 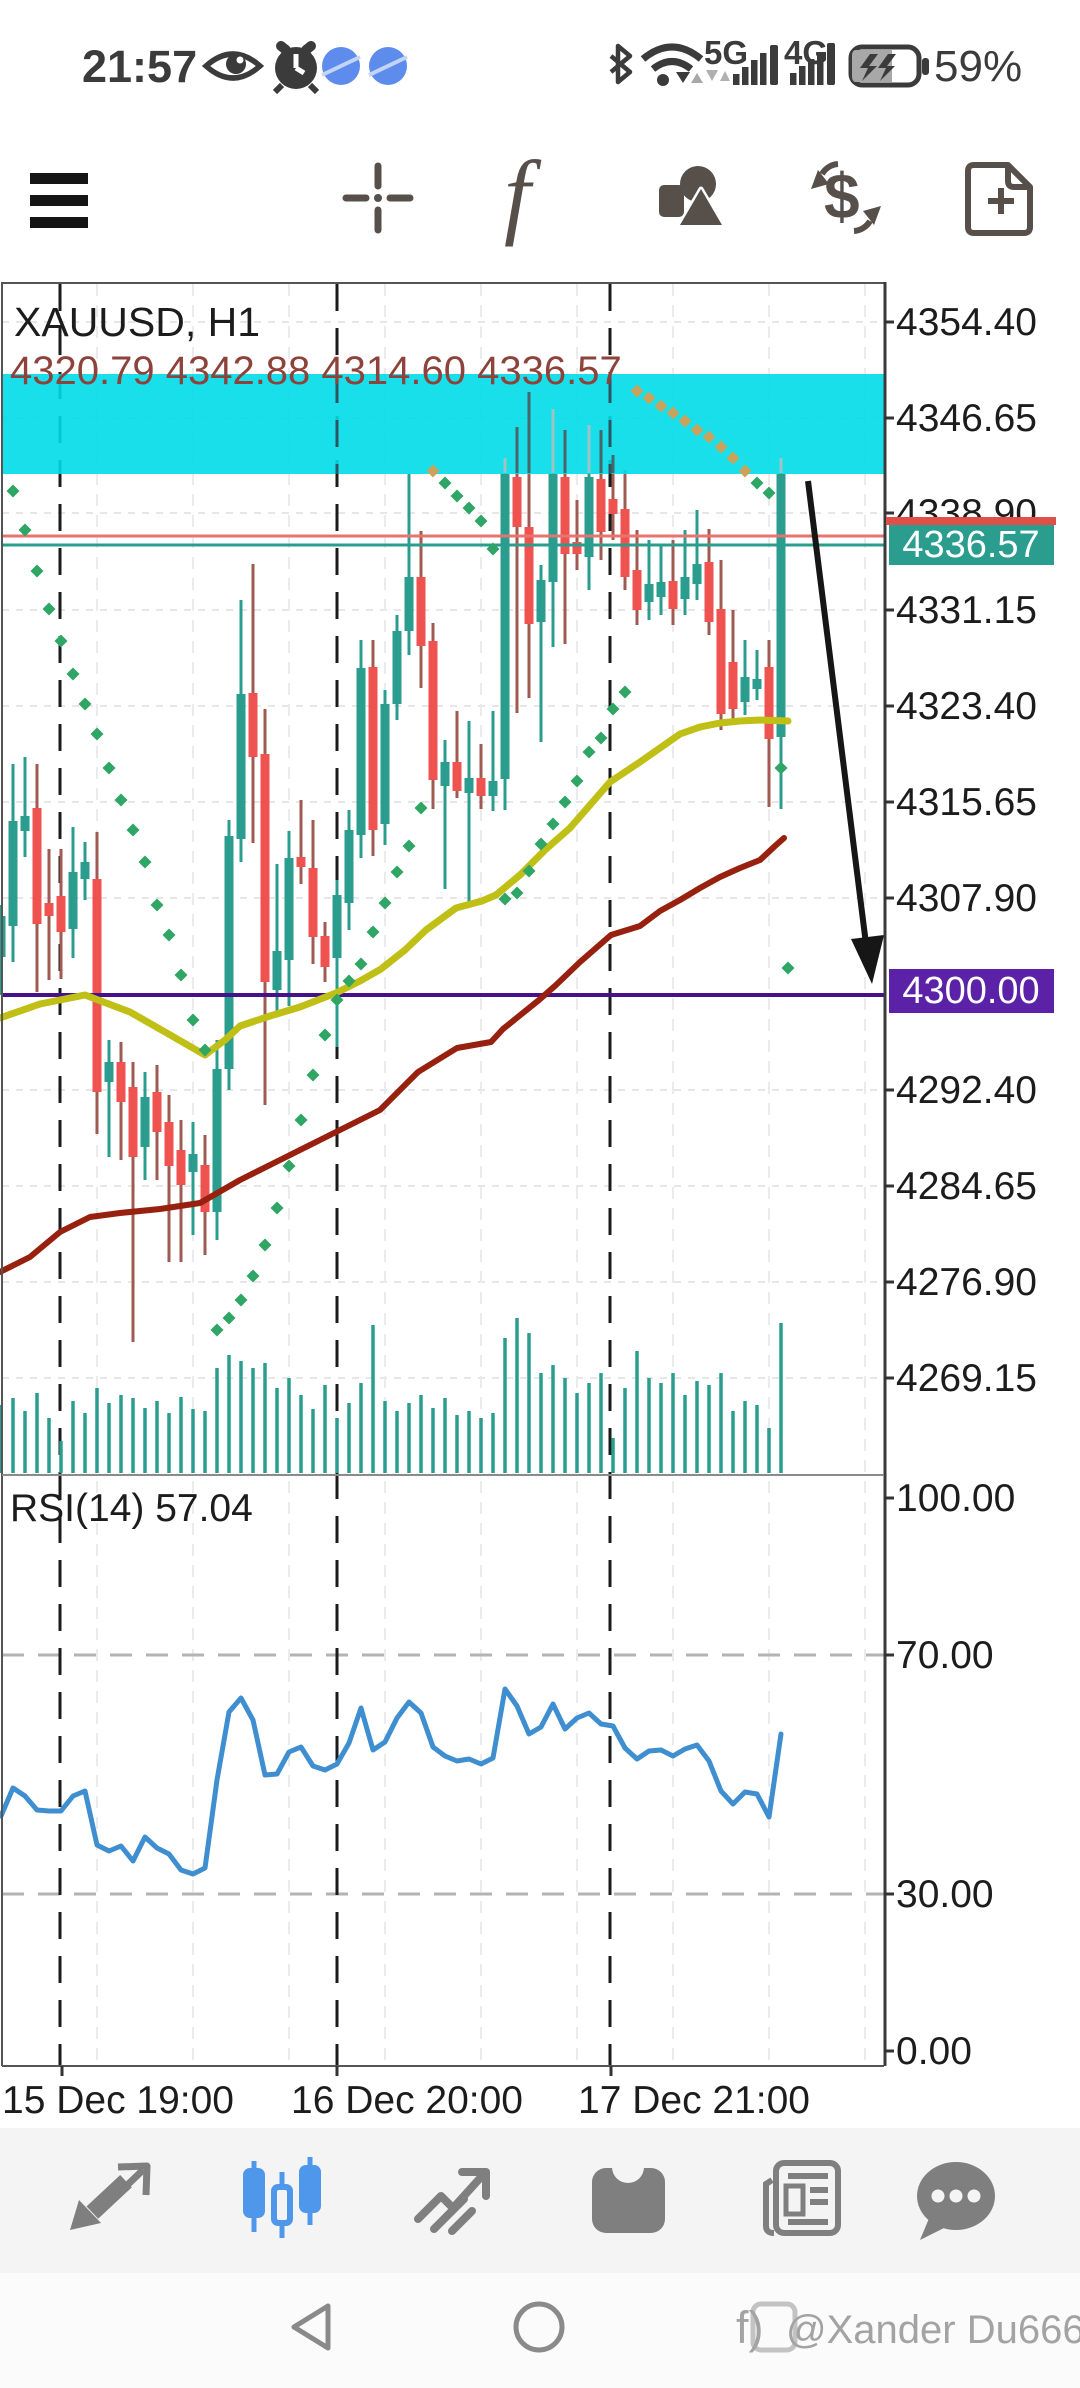 What do you see at coordinates (966, 1090) in the screenshot?
I see `svg-text: 4292.40` at bounding box center [966, 1090].